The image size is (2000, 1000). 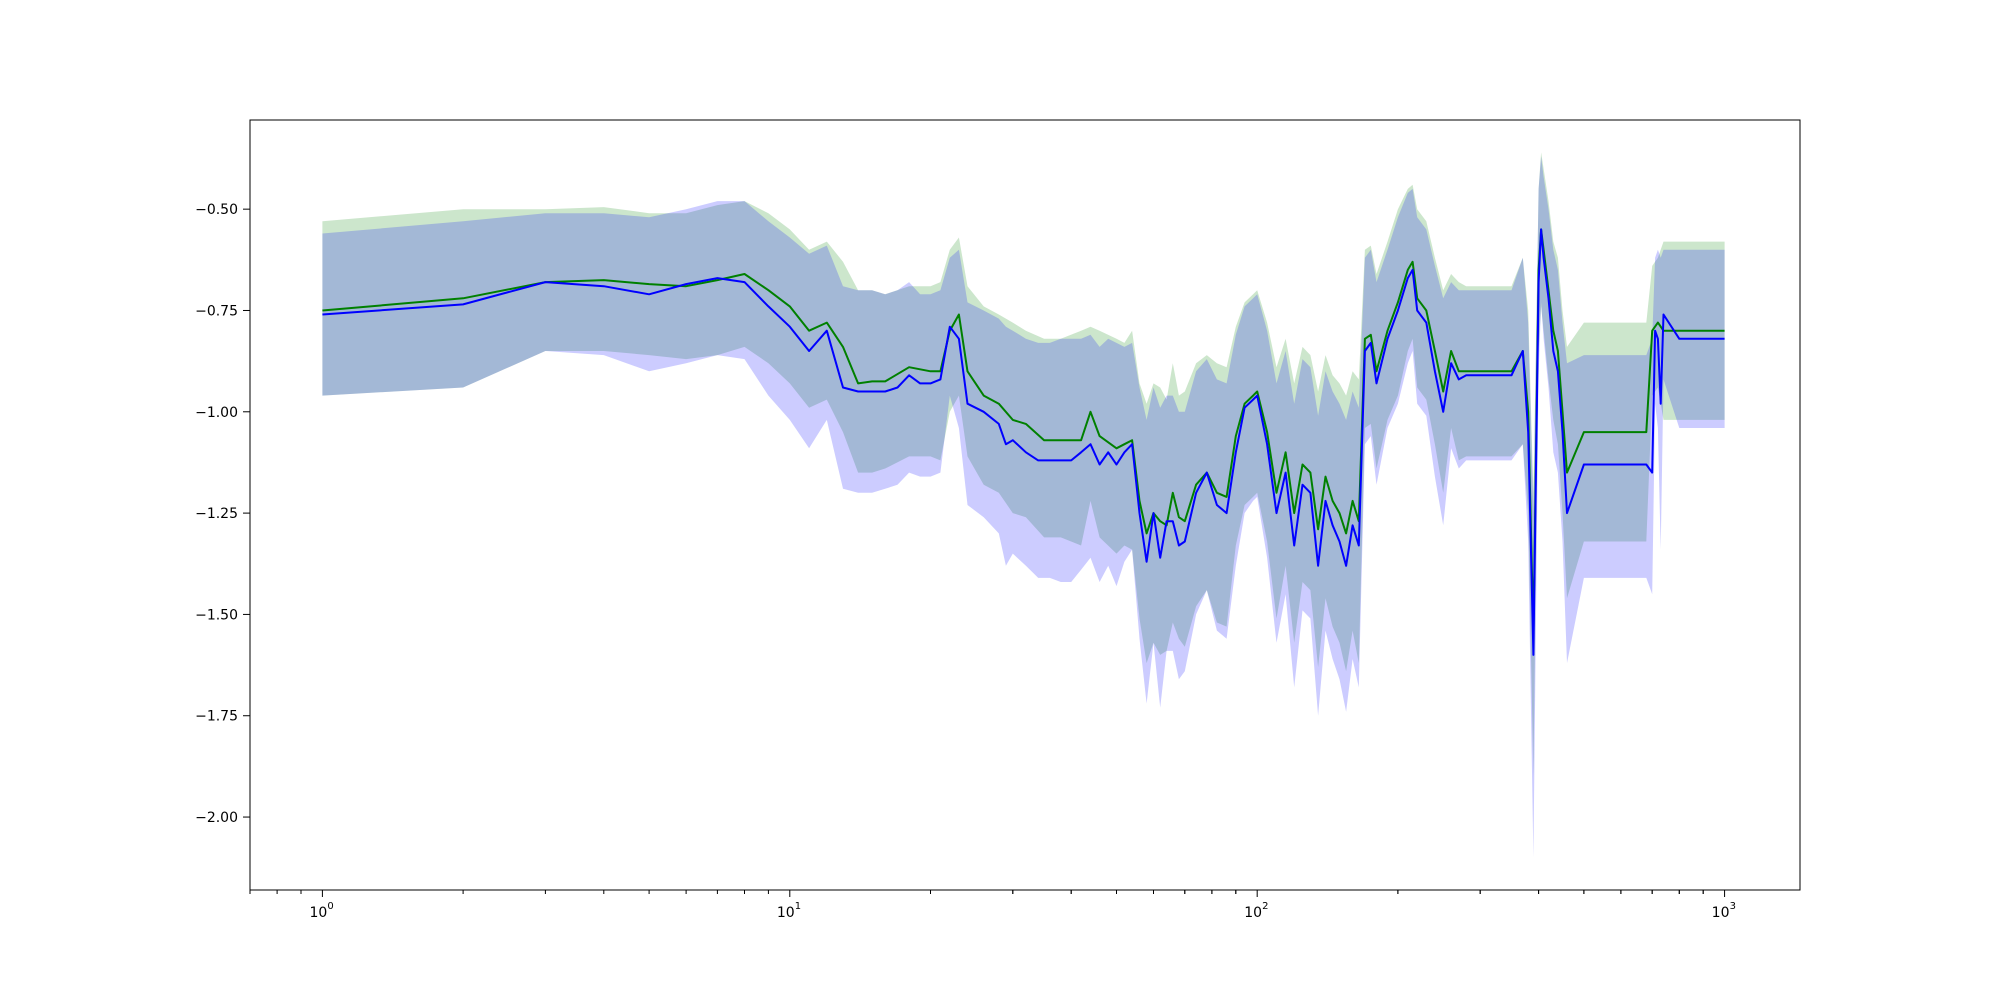 I want to click on y-tick-label: −1.75, so click(x=216, y=717).